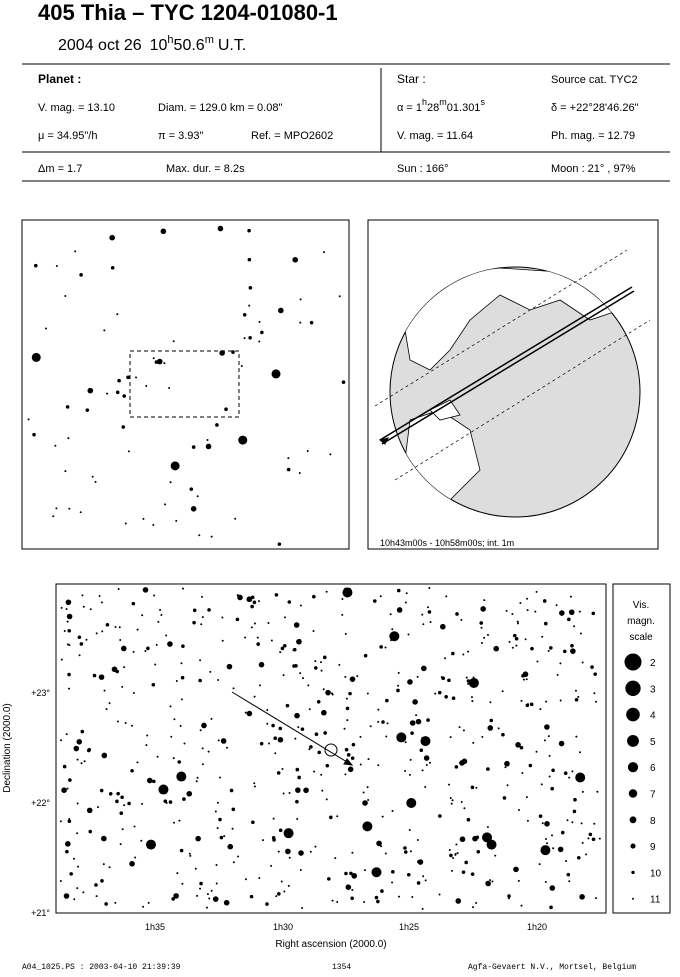 The height and width of the screenshot is (977, 680). I want to click on minutes: 50.6, so click(189, 45).